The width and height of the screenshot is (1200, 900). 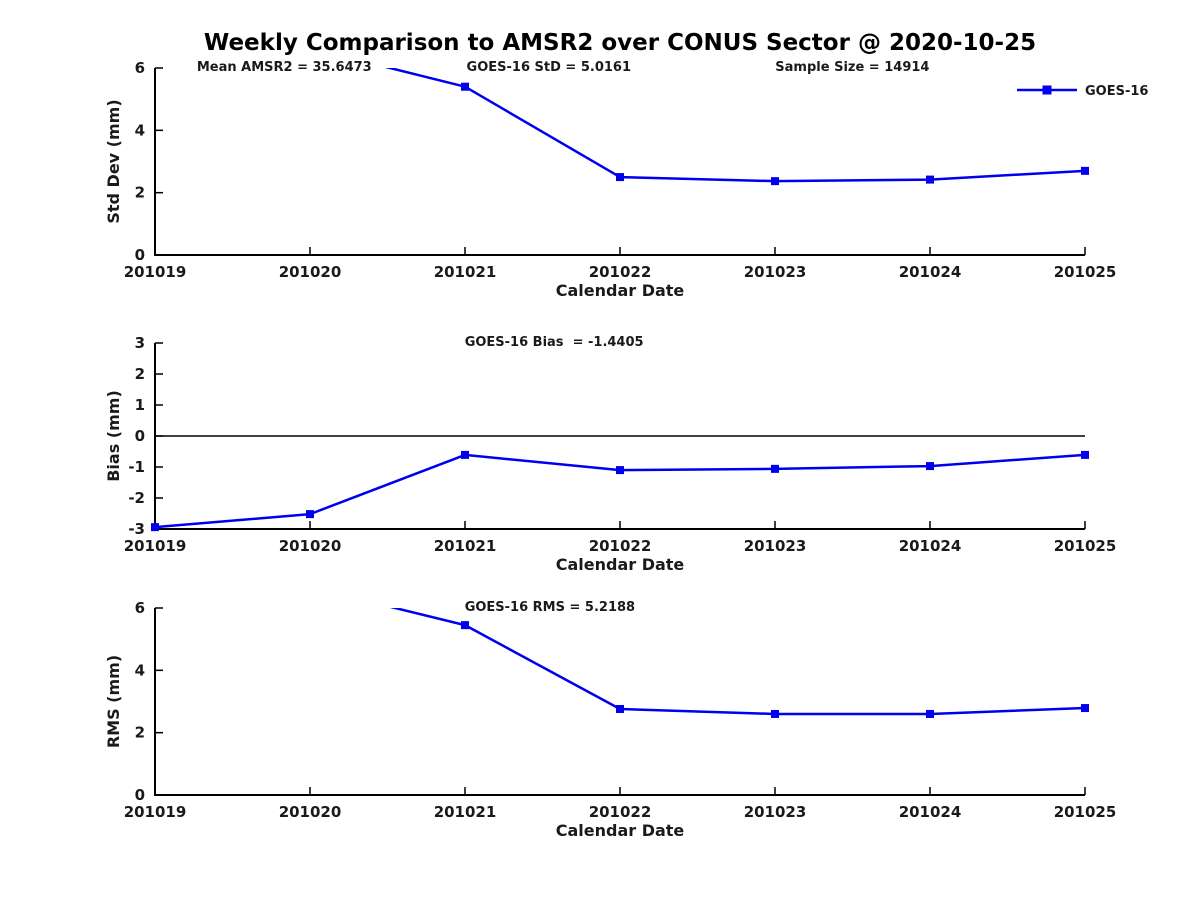 What do you see at coordinates (113, 701) in the screenshot?
I see `y-axis-label: RMS (mm)` at bounding box center [113, 701].